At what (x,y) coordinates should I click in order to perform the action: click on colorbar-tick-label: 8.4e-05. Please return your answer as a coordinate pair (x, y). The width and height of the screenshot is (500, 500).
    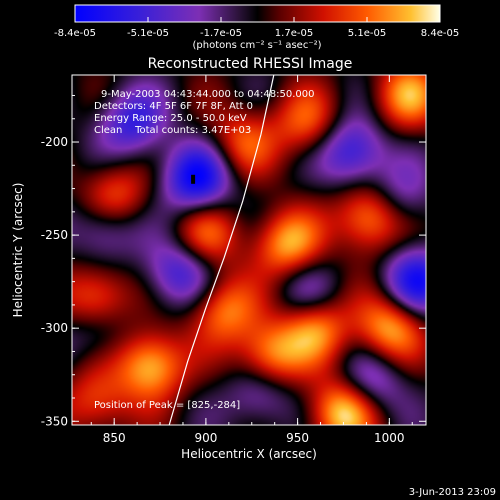
    Looking at the image, I should click on (440, 33).